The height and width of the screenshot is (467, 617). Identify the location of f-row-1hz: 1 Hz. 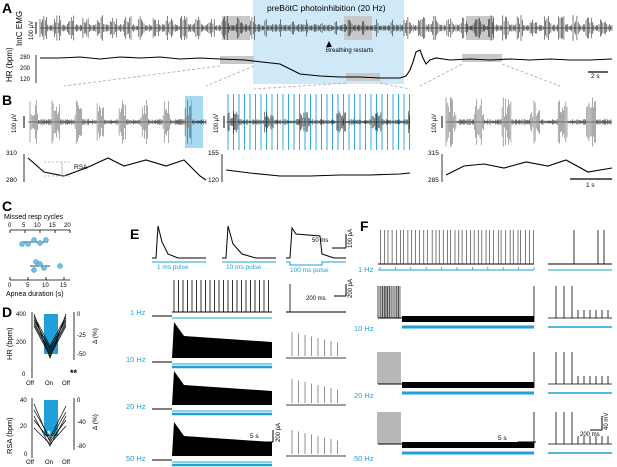
(366, 269).